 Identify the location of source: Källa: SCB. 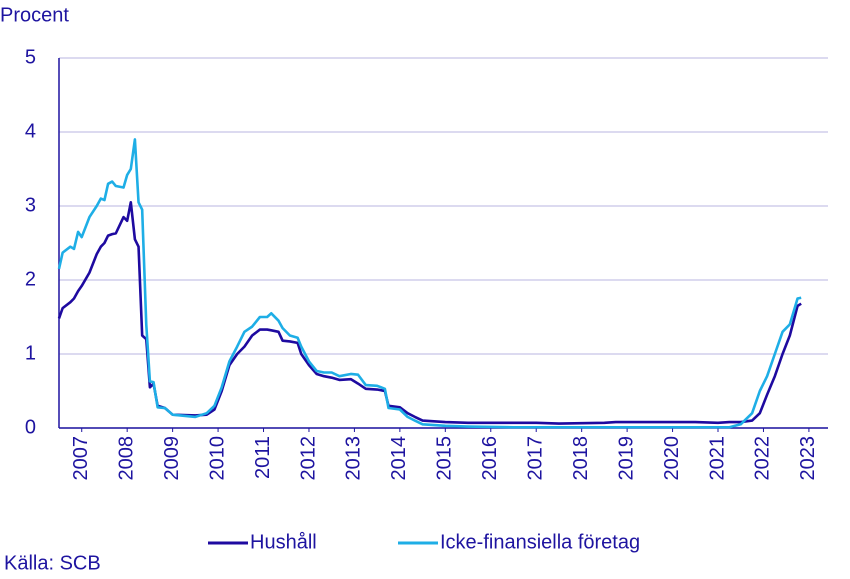
(52, 563).